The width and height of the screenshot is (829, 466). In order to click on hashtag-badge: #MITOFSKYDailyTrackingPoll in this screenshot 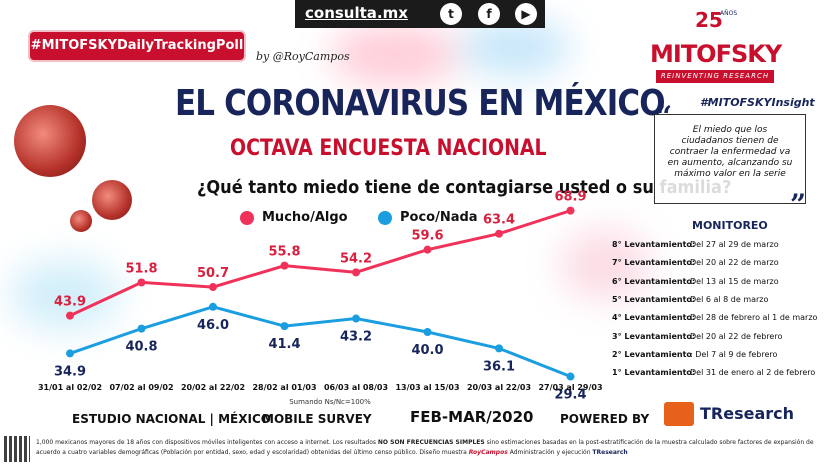, I will do `click(137, 46)`.